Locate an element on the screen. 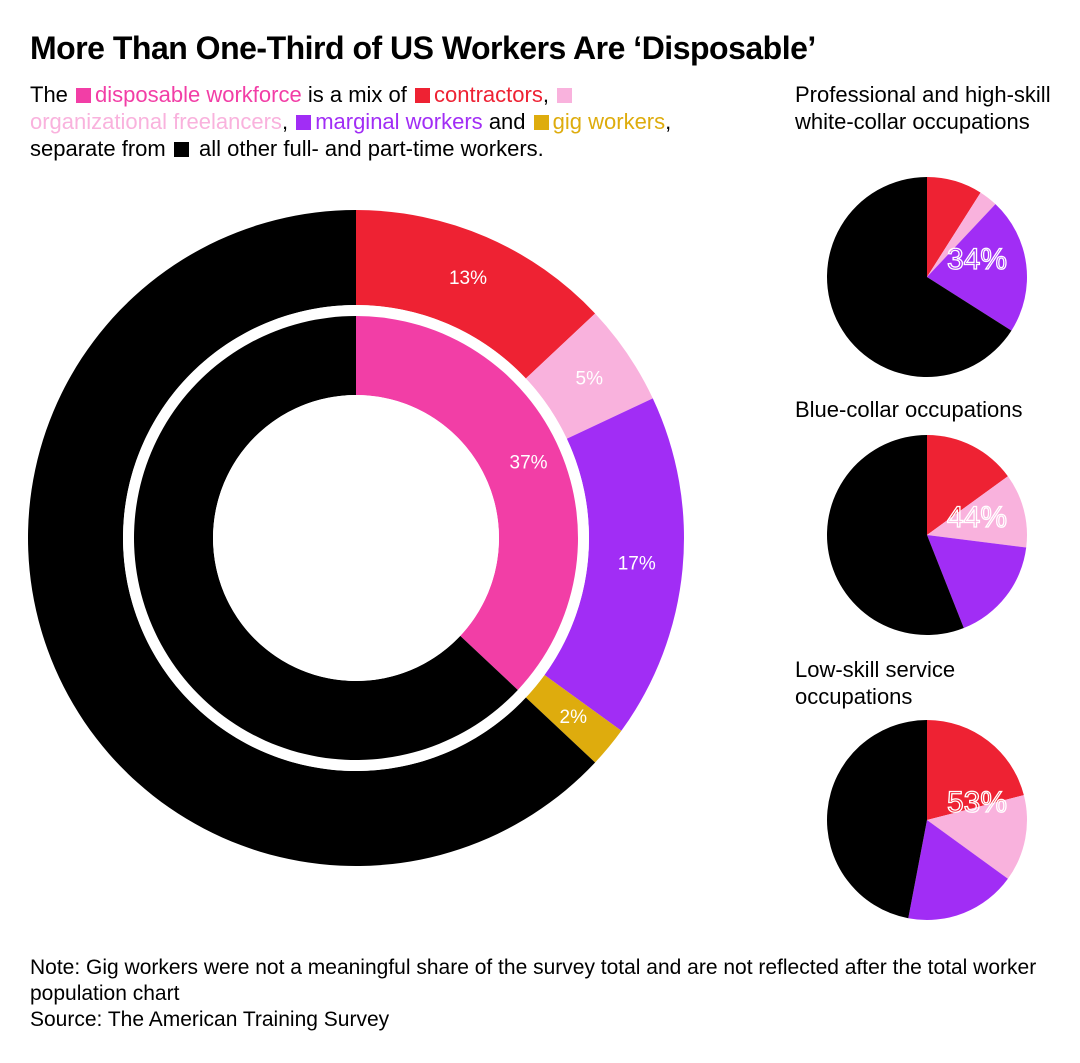 This screenshot has height=1063, width=1080. mini1-total-label: 34% is located at coordinates (977, 259).